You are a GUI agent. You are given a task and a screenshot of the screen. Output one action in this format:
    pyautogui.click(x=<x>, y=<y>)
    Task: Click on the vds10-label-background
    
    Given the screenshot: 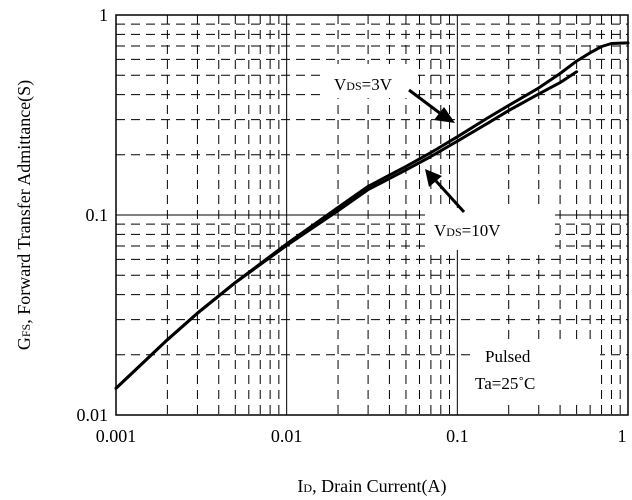 What is the action you would take?
    pyautogui.click(x=490, y=229)
    